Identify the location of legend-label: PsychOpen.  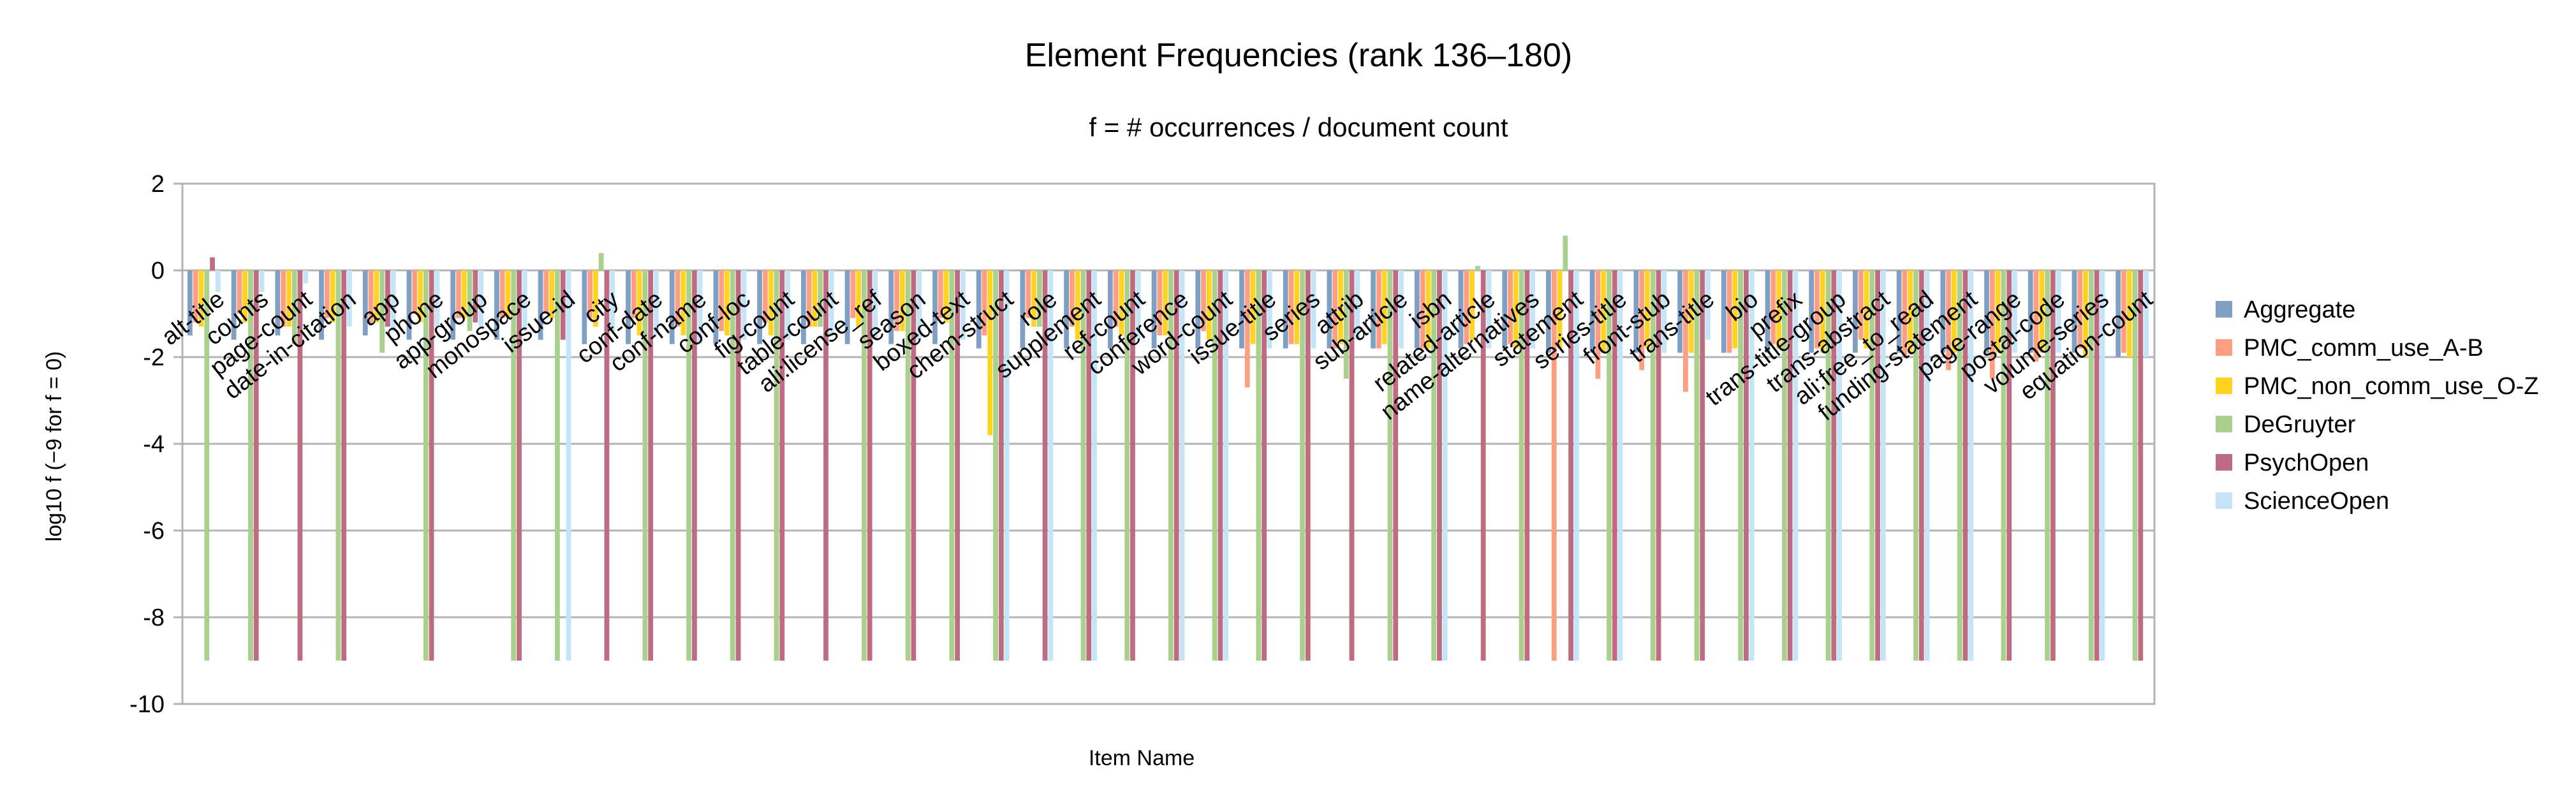
(2306, 463).